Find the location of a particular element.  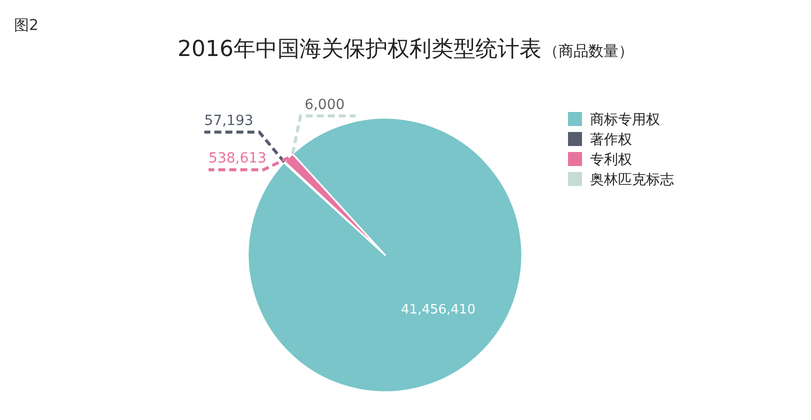

data-label: 6,000 is located at coordinates (324, 104).